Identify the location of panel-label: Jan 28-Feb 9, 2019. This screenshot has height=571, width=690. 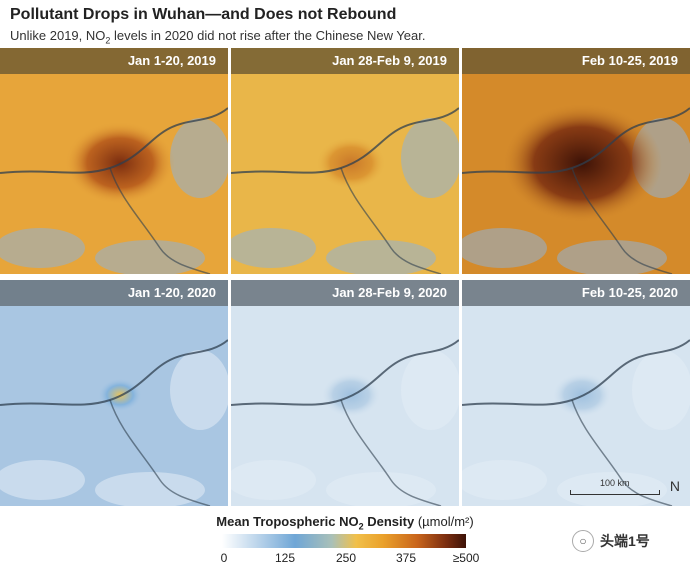
(345, 61).